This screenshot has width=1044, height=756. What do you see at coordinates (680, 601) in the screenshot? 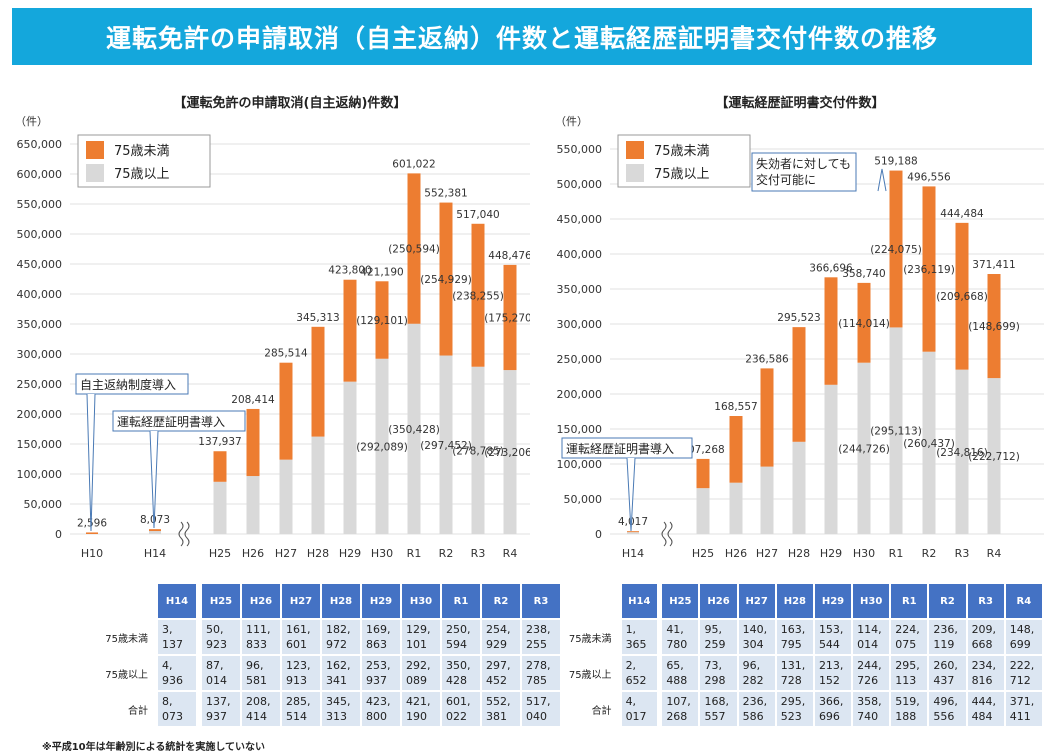
I see `table-header-cell: H25` at bounding box center [680, 601].